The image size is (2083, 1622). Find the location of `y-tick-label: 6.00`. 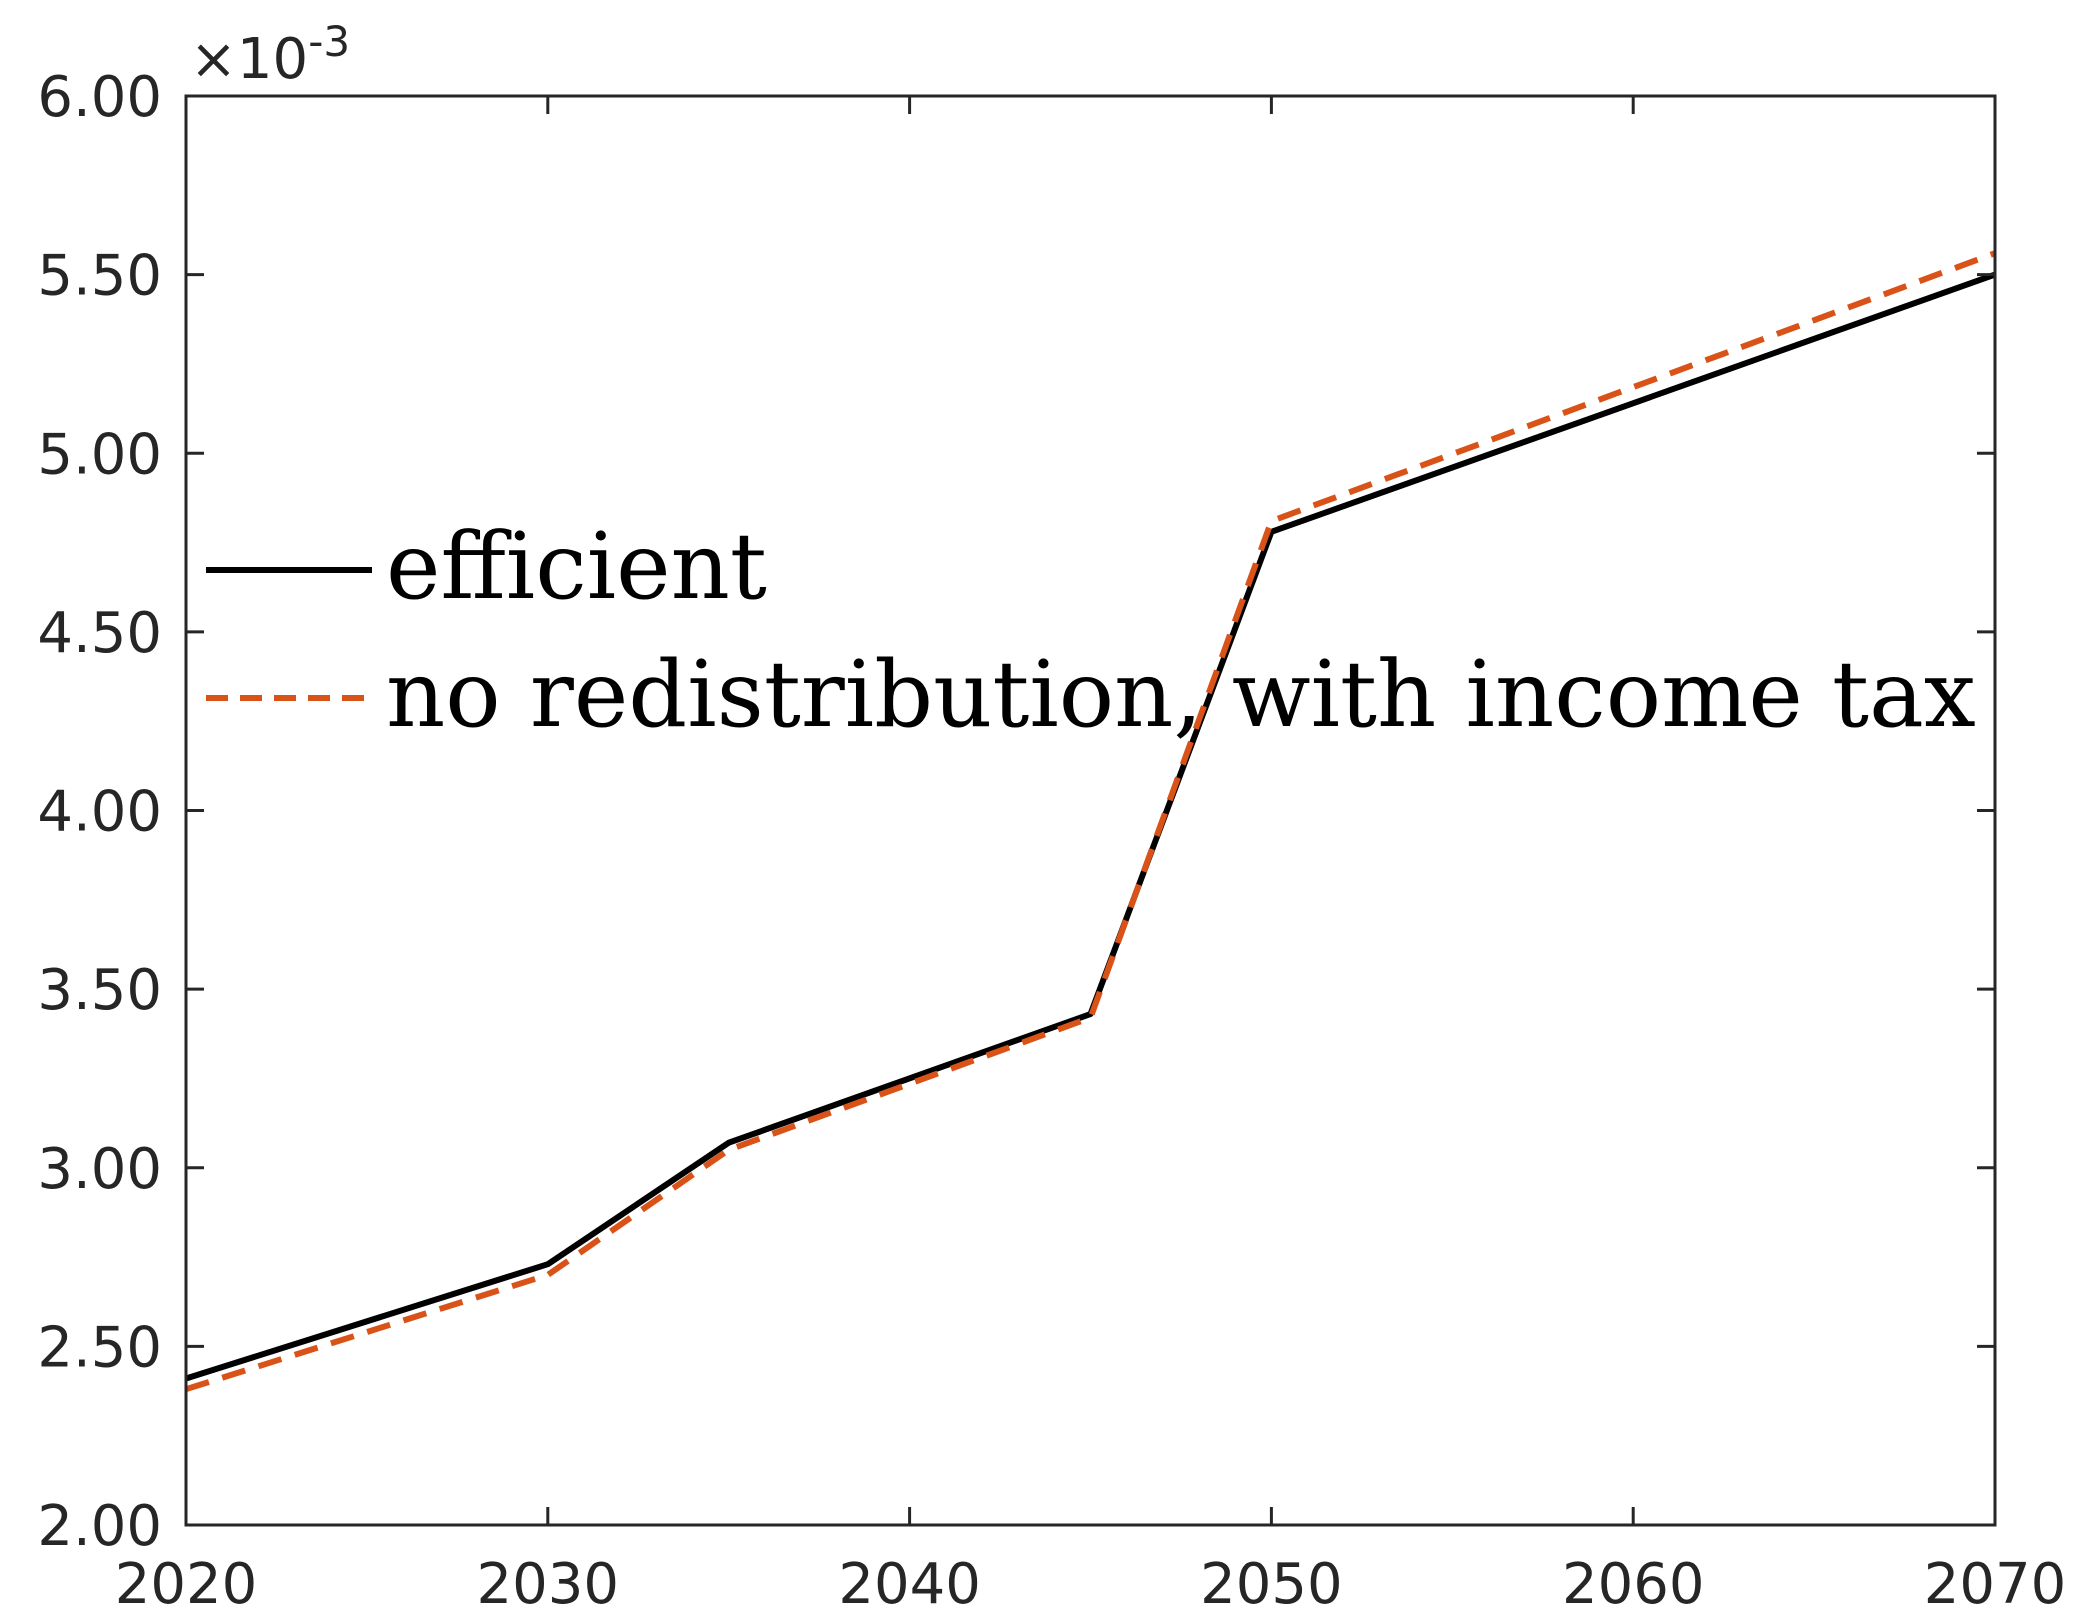

y-tick-label: 6.00 is located at coordinates (99, 97).